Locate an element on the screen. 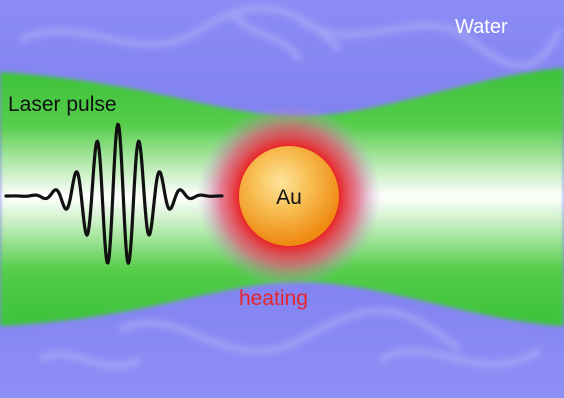 This screenshot has height=398, width=564. au-label: Au is located at coordinates (289, 197).